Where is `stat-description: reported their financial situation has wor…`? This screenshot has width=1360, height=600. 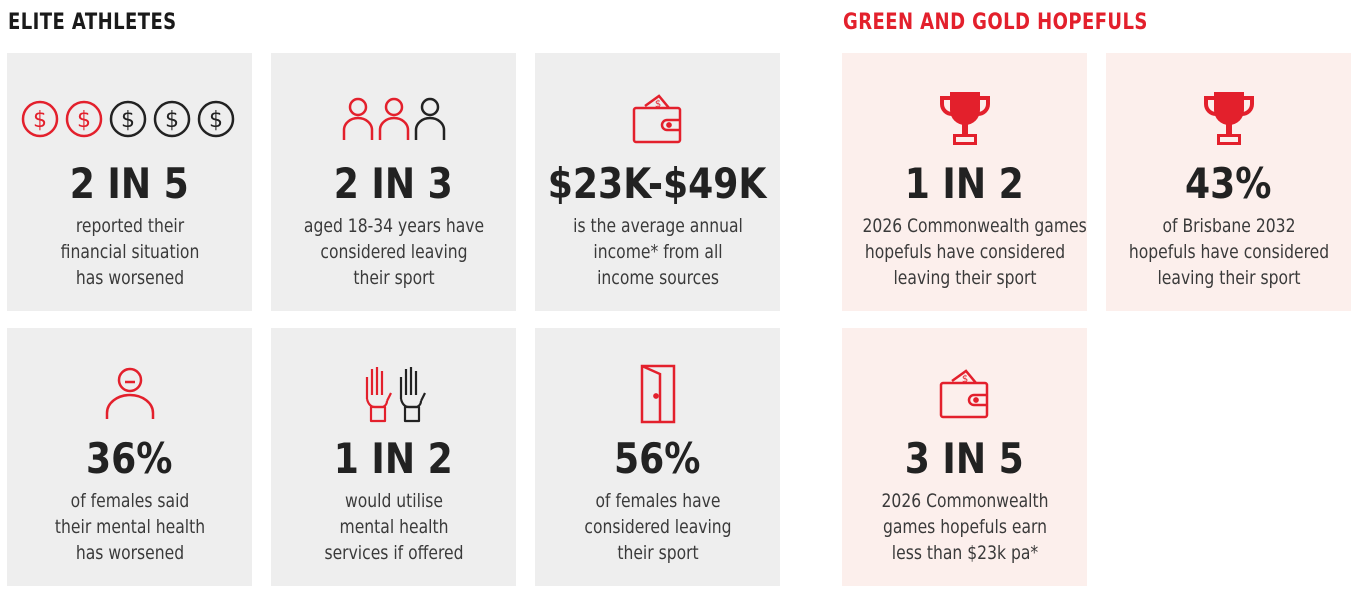
stat-description: reported their financial situation has wor… is located at coordinates (129, 252).